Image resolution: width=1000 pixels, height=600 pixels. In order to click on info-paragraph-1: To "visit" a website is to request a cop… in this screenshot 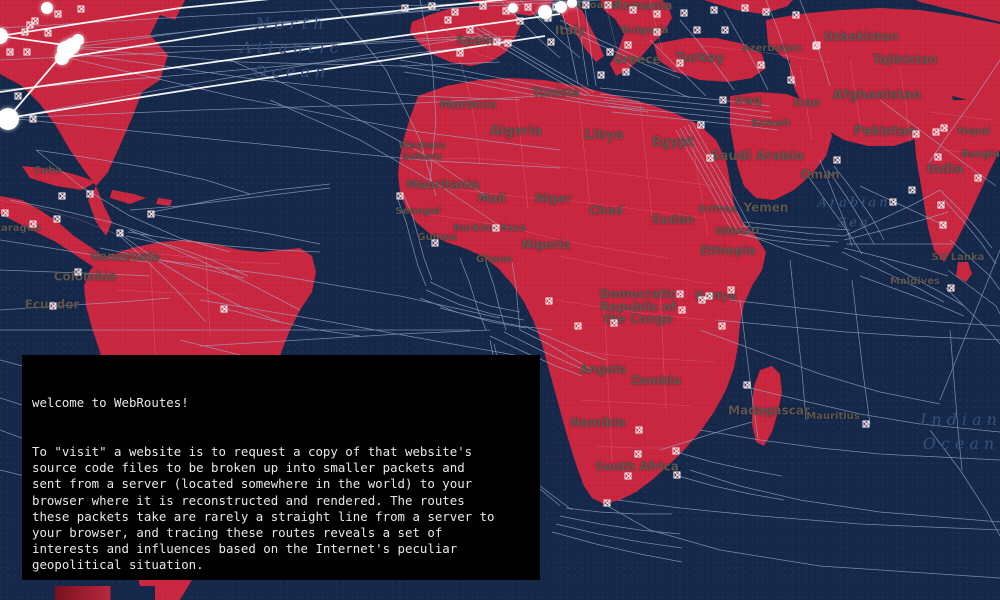, I will do `click(263, 508)`.